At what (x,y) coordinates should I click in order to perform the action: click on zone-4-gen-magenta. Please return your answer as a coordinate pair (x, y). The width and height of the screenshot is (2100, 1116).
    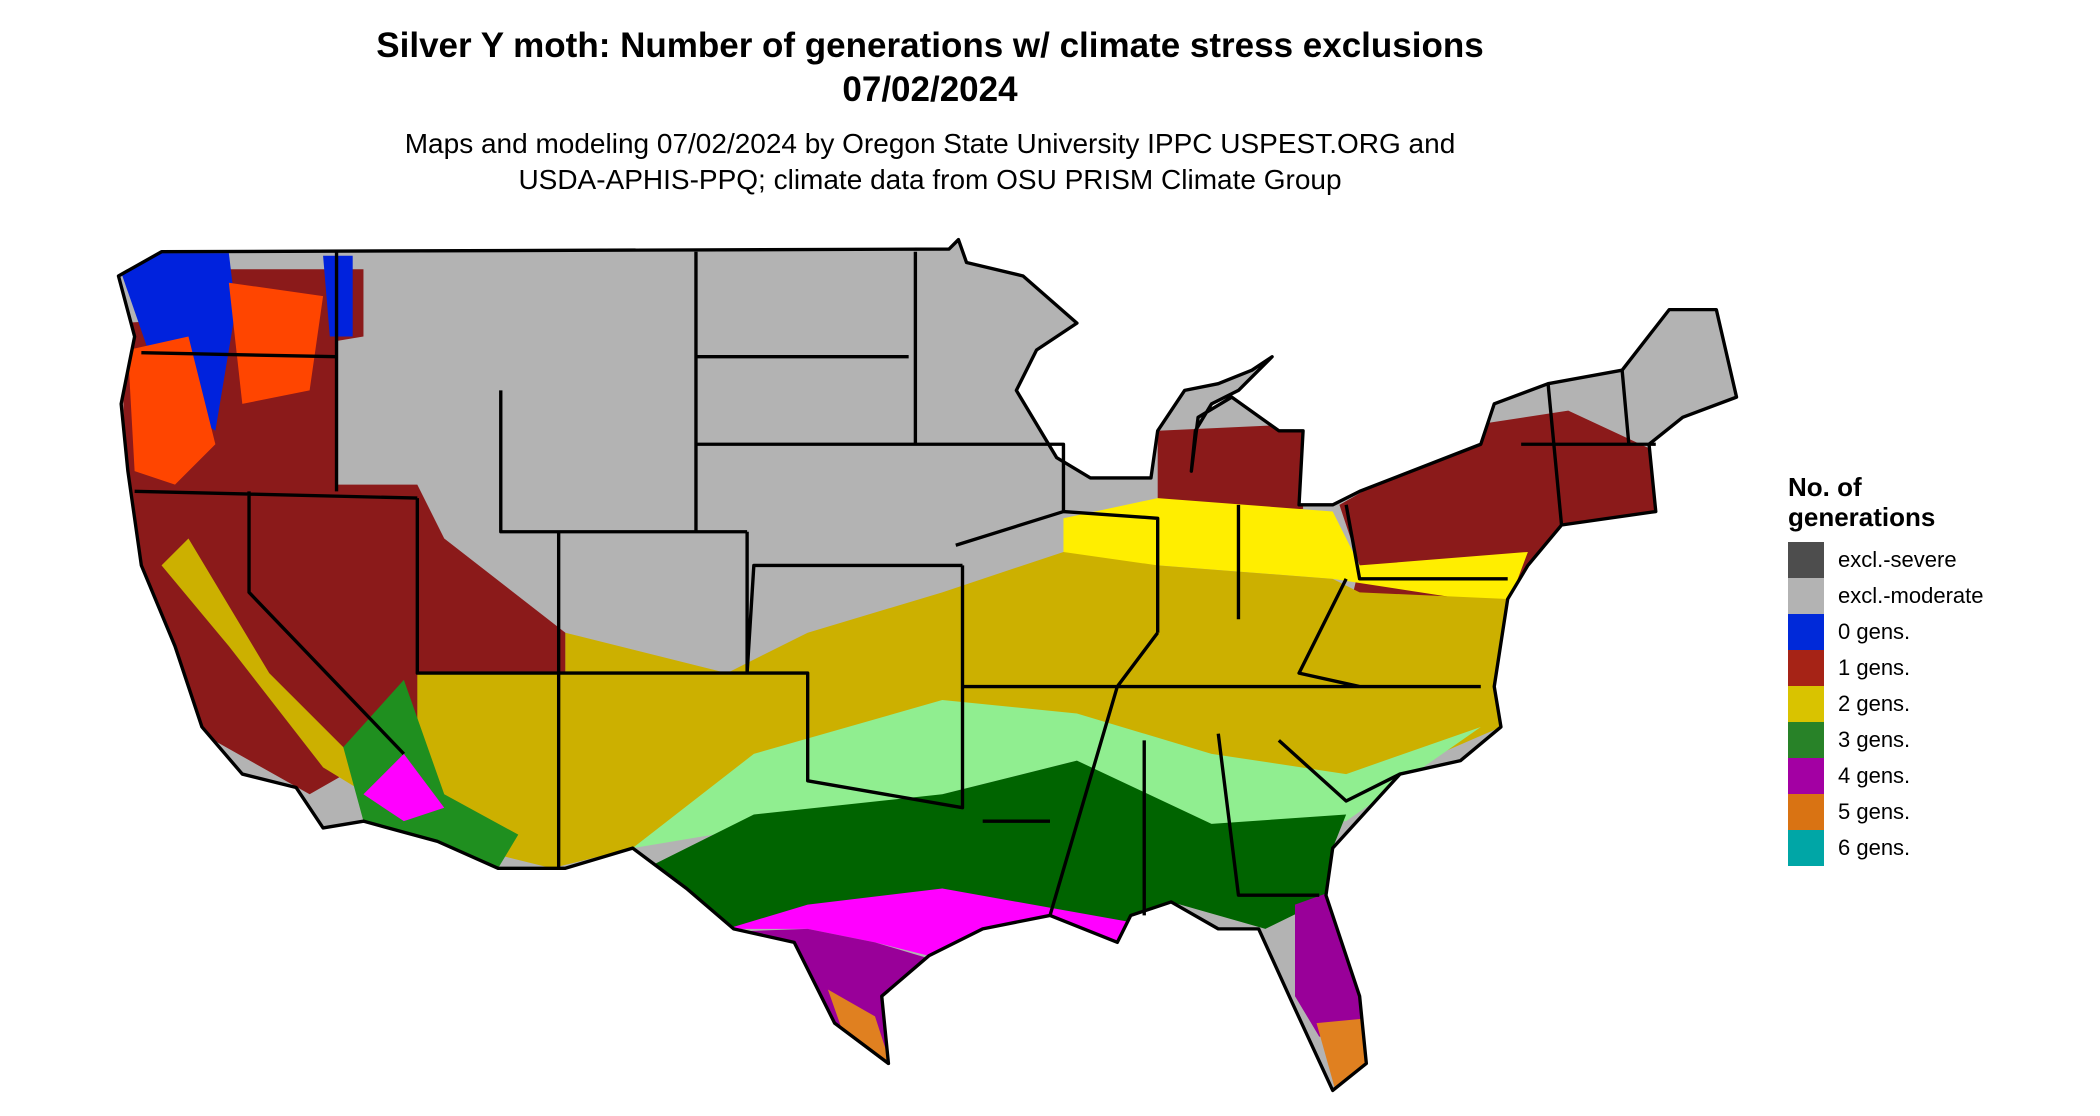
    Looking at the image, I should click on (747, 854).